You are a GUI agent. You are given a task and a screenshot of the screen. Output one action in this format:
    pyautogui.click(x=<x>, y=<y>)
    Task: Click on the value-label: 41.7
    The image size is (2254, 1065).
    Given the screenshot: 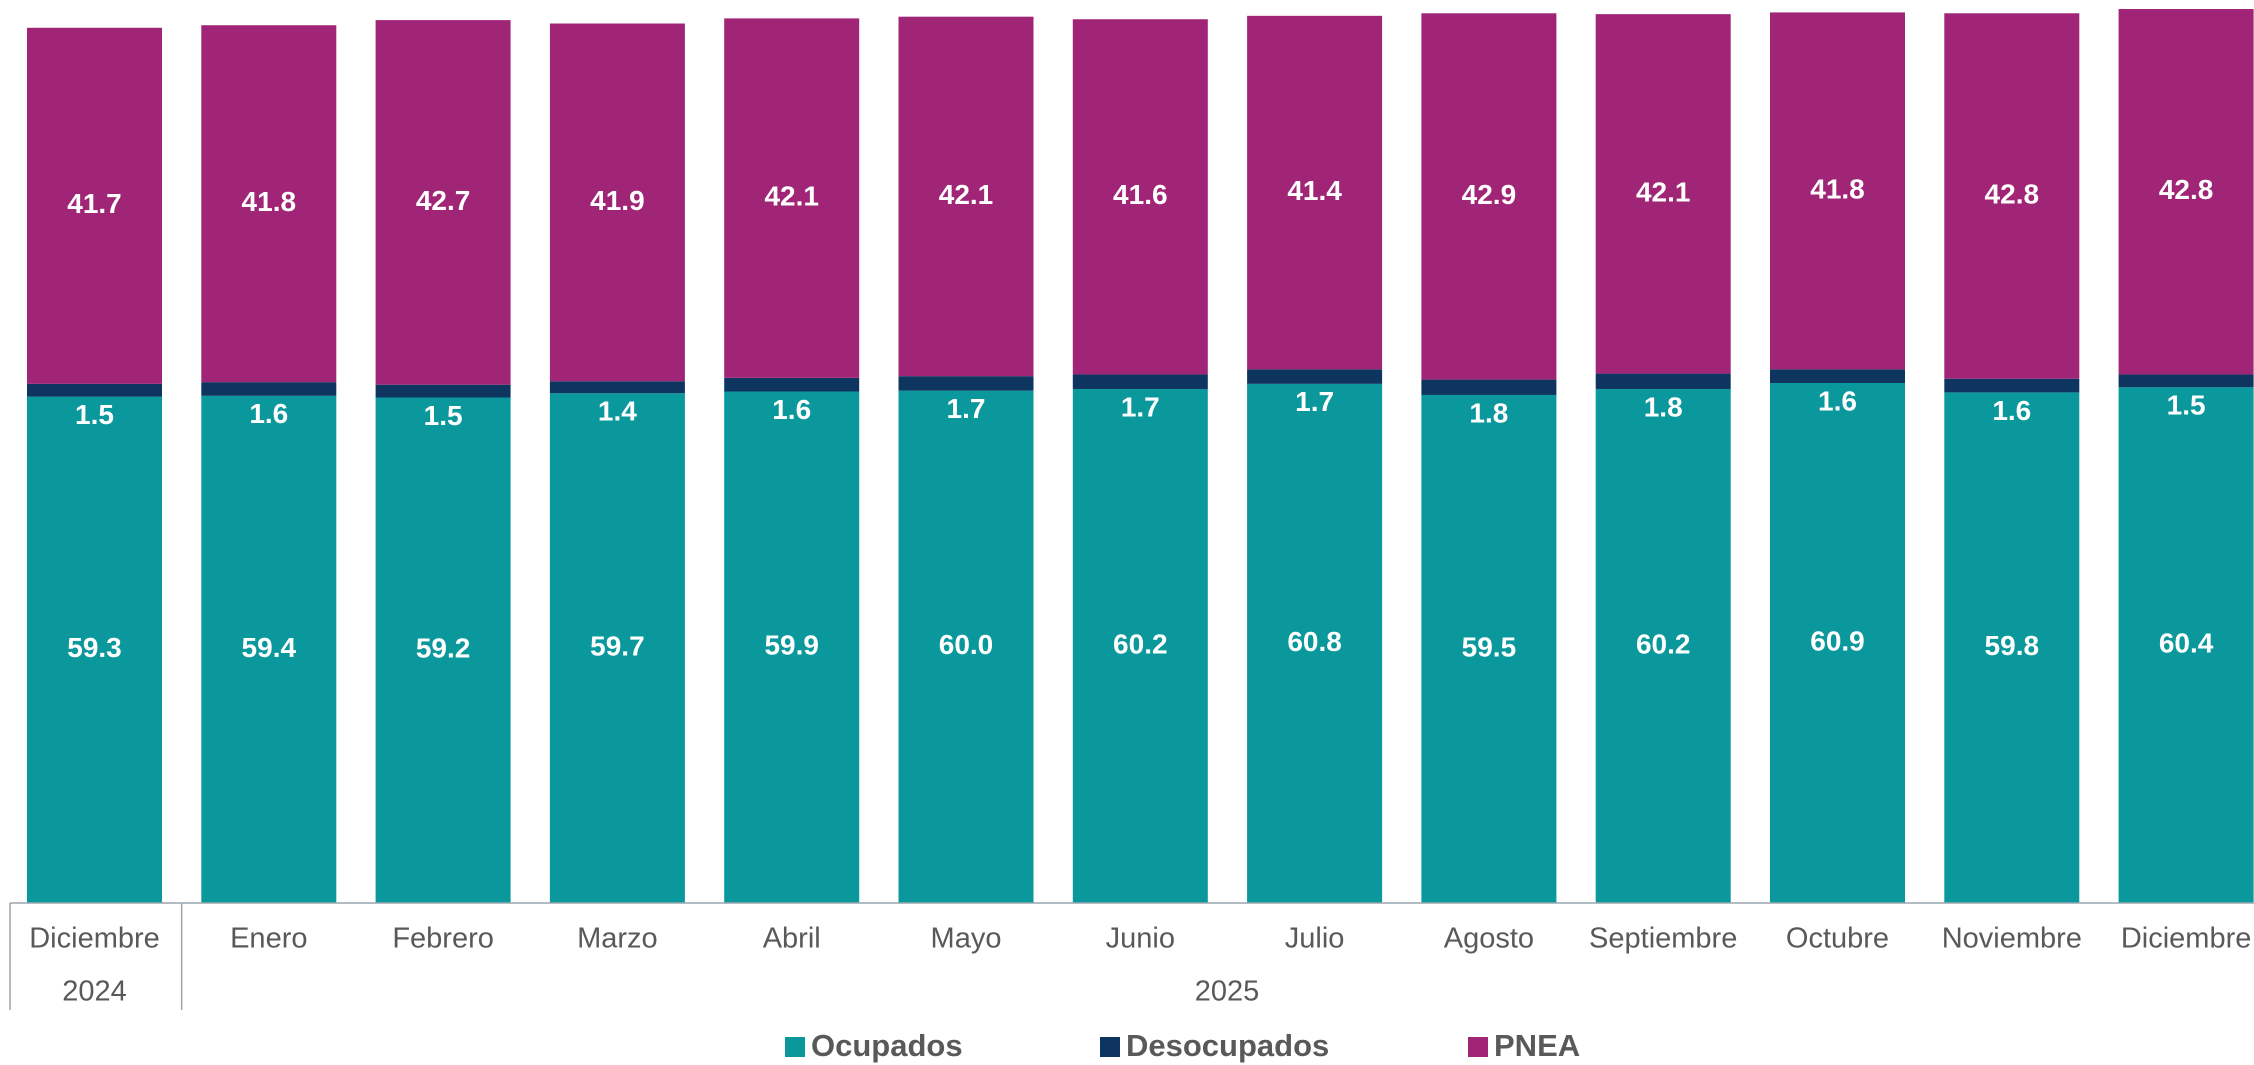 What is the action you would take?
    pyautogui.click(x=94, y=203)
    